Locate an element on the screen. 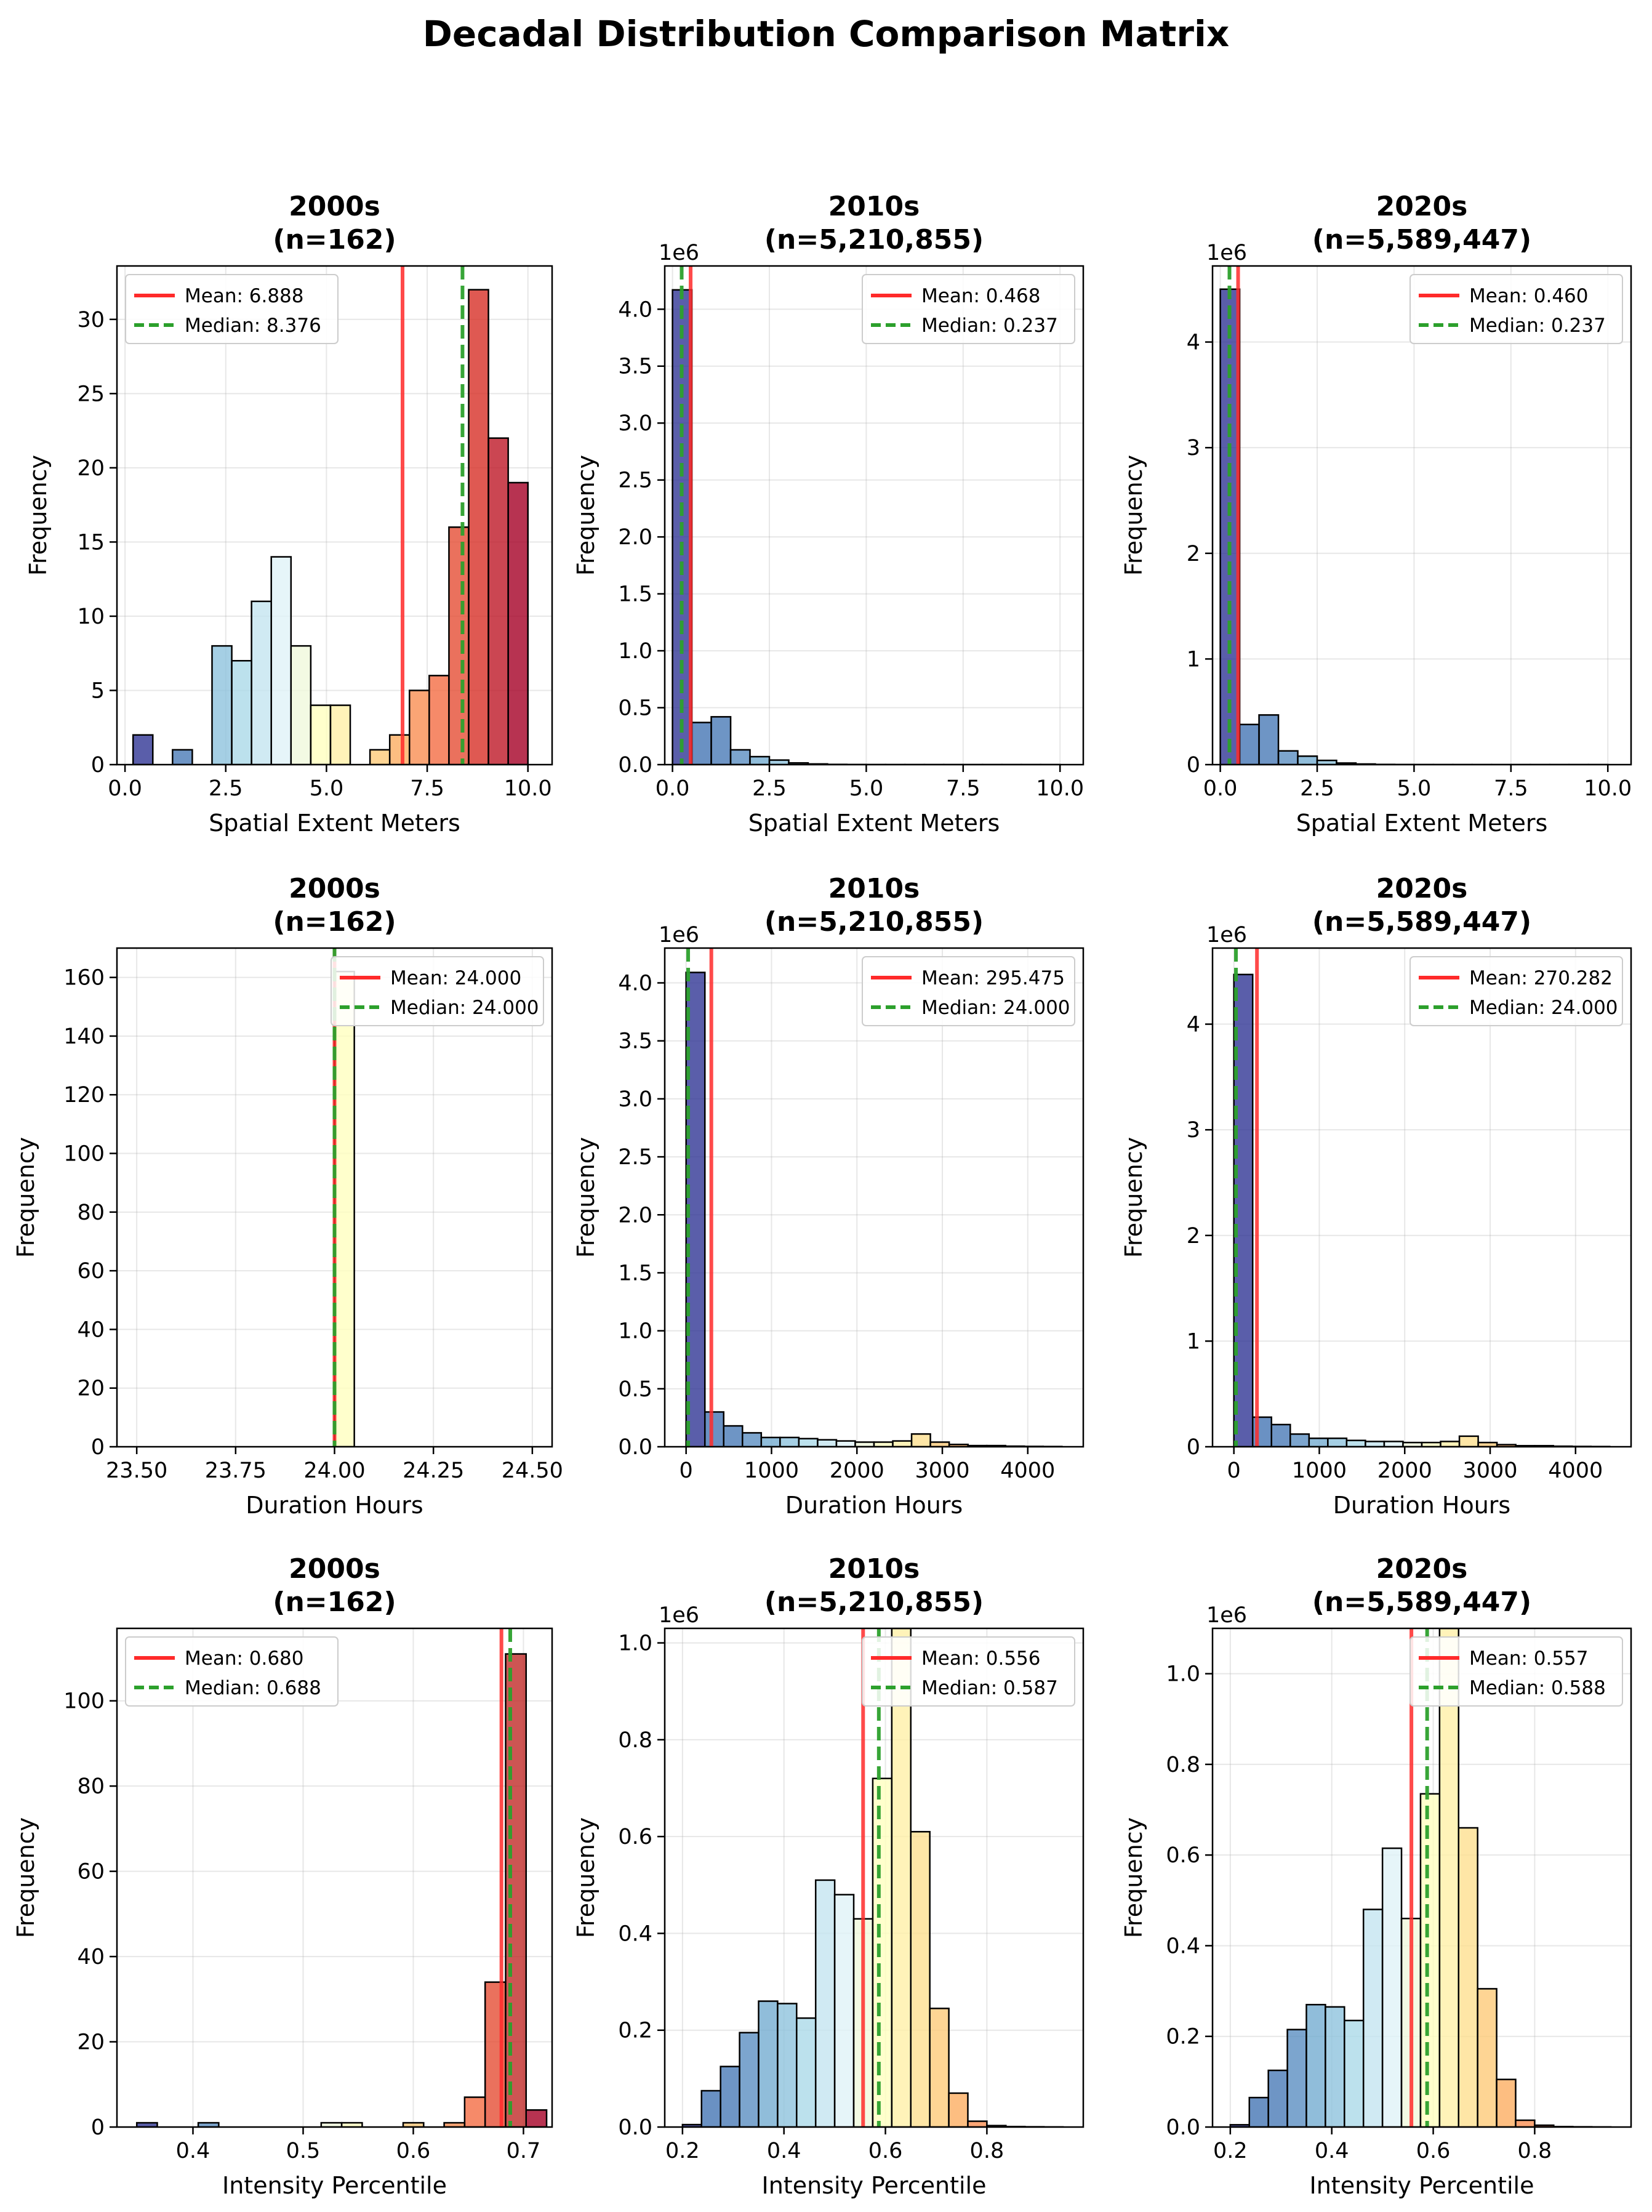 The height and width of the screenshot is (2212, 1652). y-tick-label: 0.6 is located at coordinates (1183, 1855).